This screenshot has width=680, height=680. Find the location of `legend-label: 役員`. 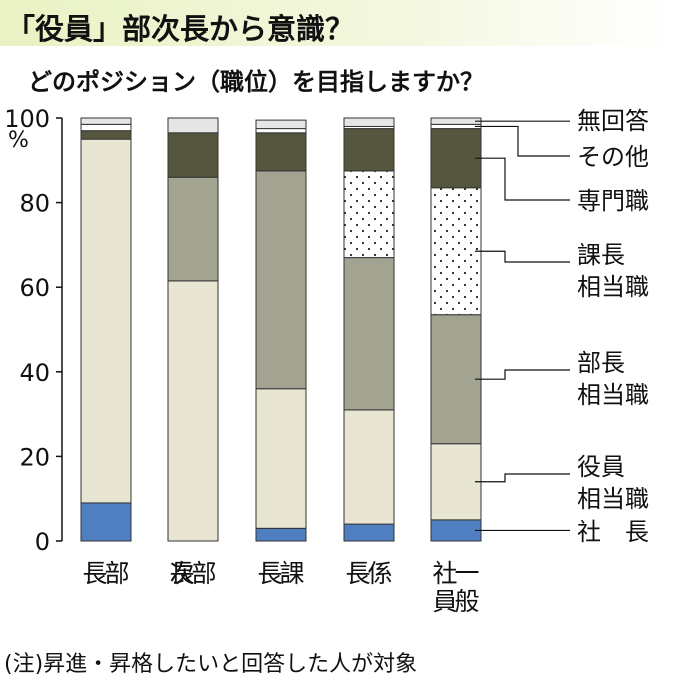

legend-label: 役員 is located at coordinates (601, 467).